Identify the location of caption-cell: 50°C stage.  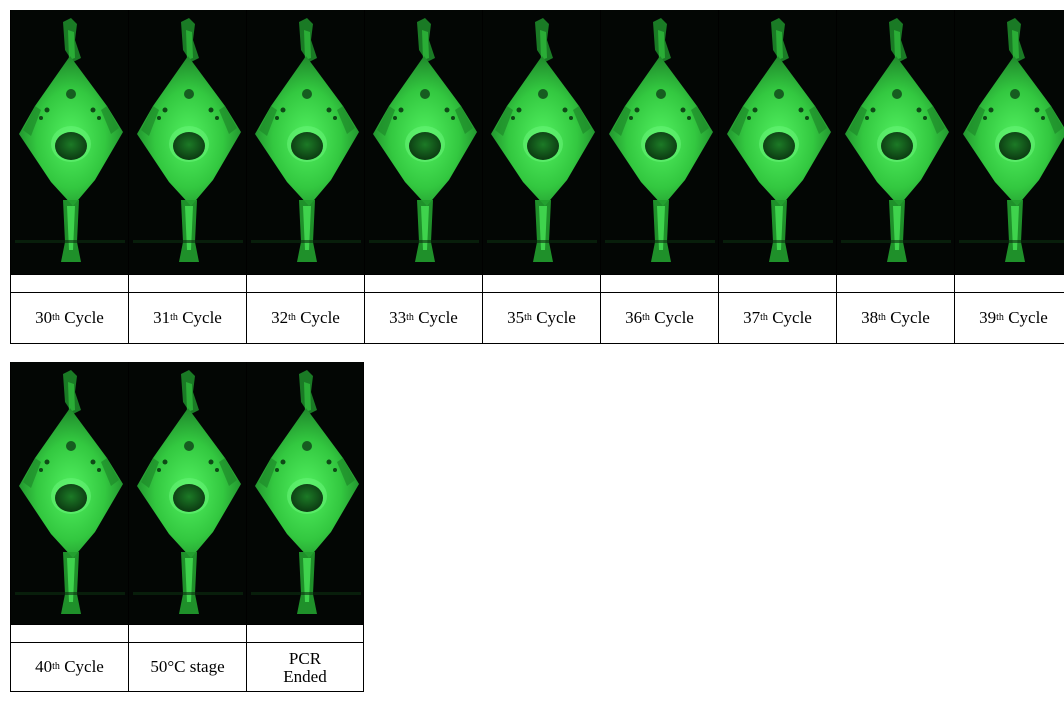
(187, 667).